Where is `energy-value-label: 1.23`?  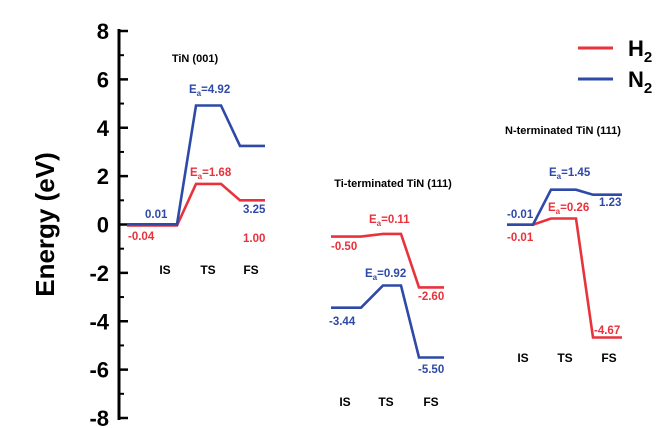
energy-value-label: 1.23 is located at coordinates (610, 203).